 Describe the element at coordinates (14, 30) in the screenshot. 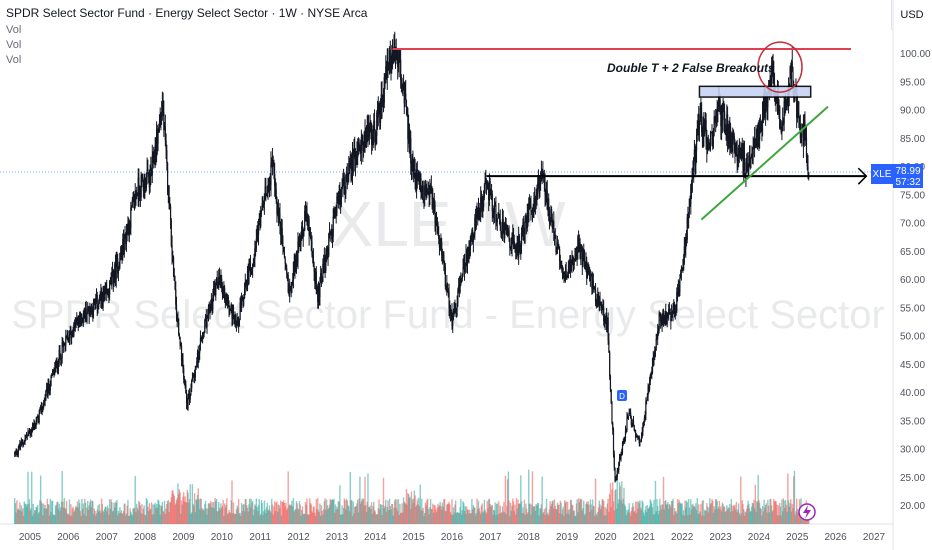

I see `vol-label-1: Vol` at that location.